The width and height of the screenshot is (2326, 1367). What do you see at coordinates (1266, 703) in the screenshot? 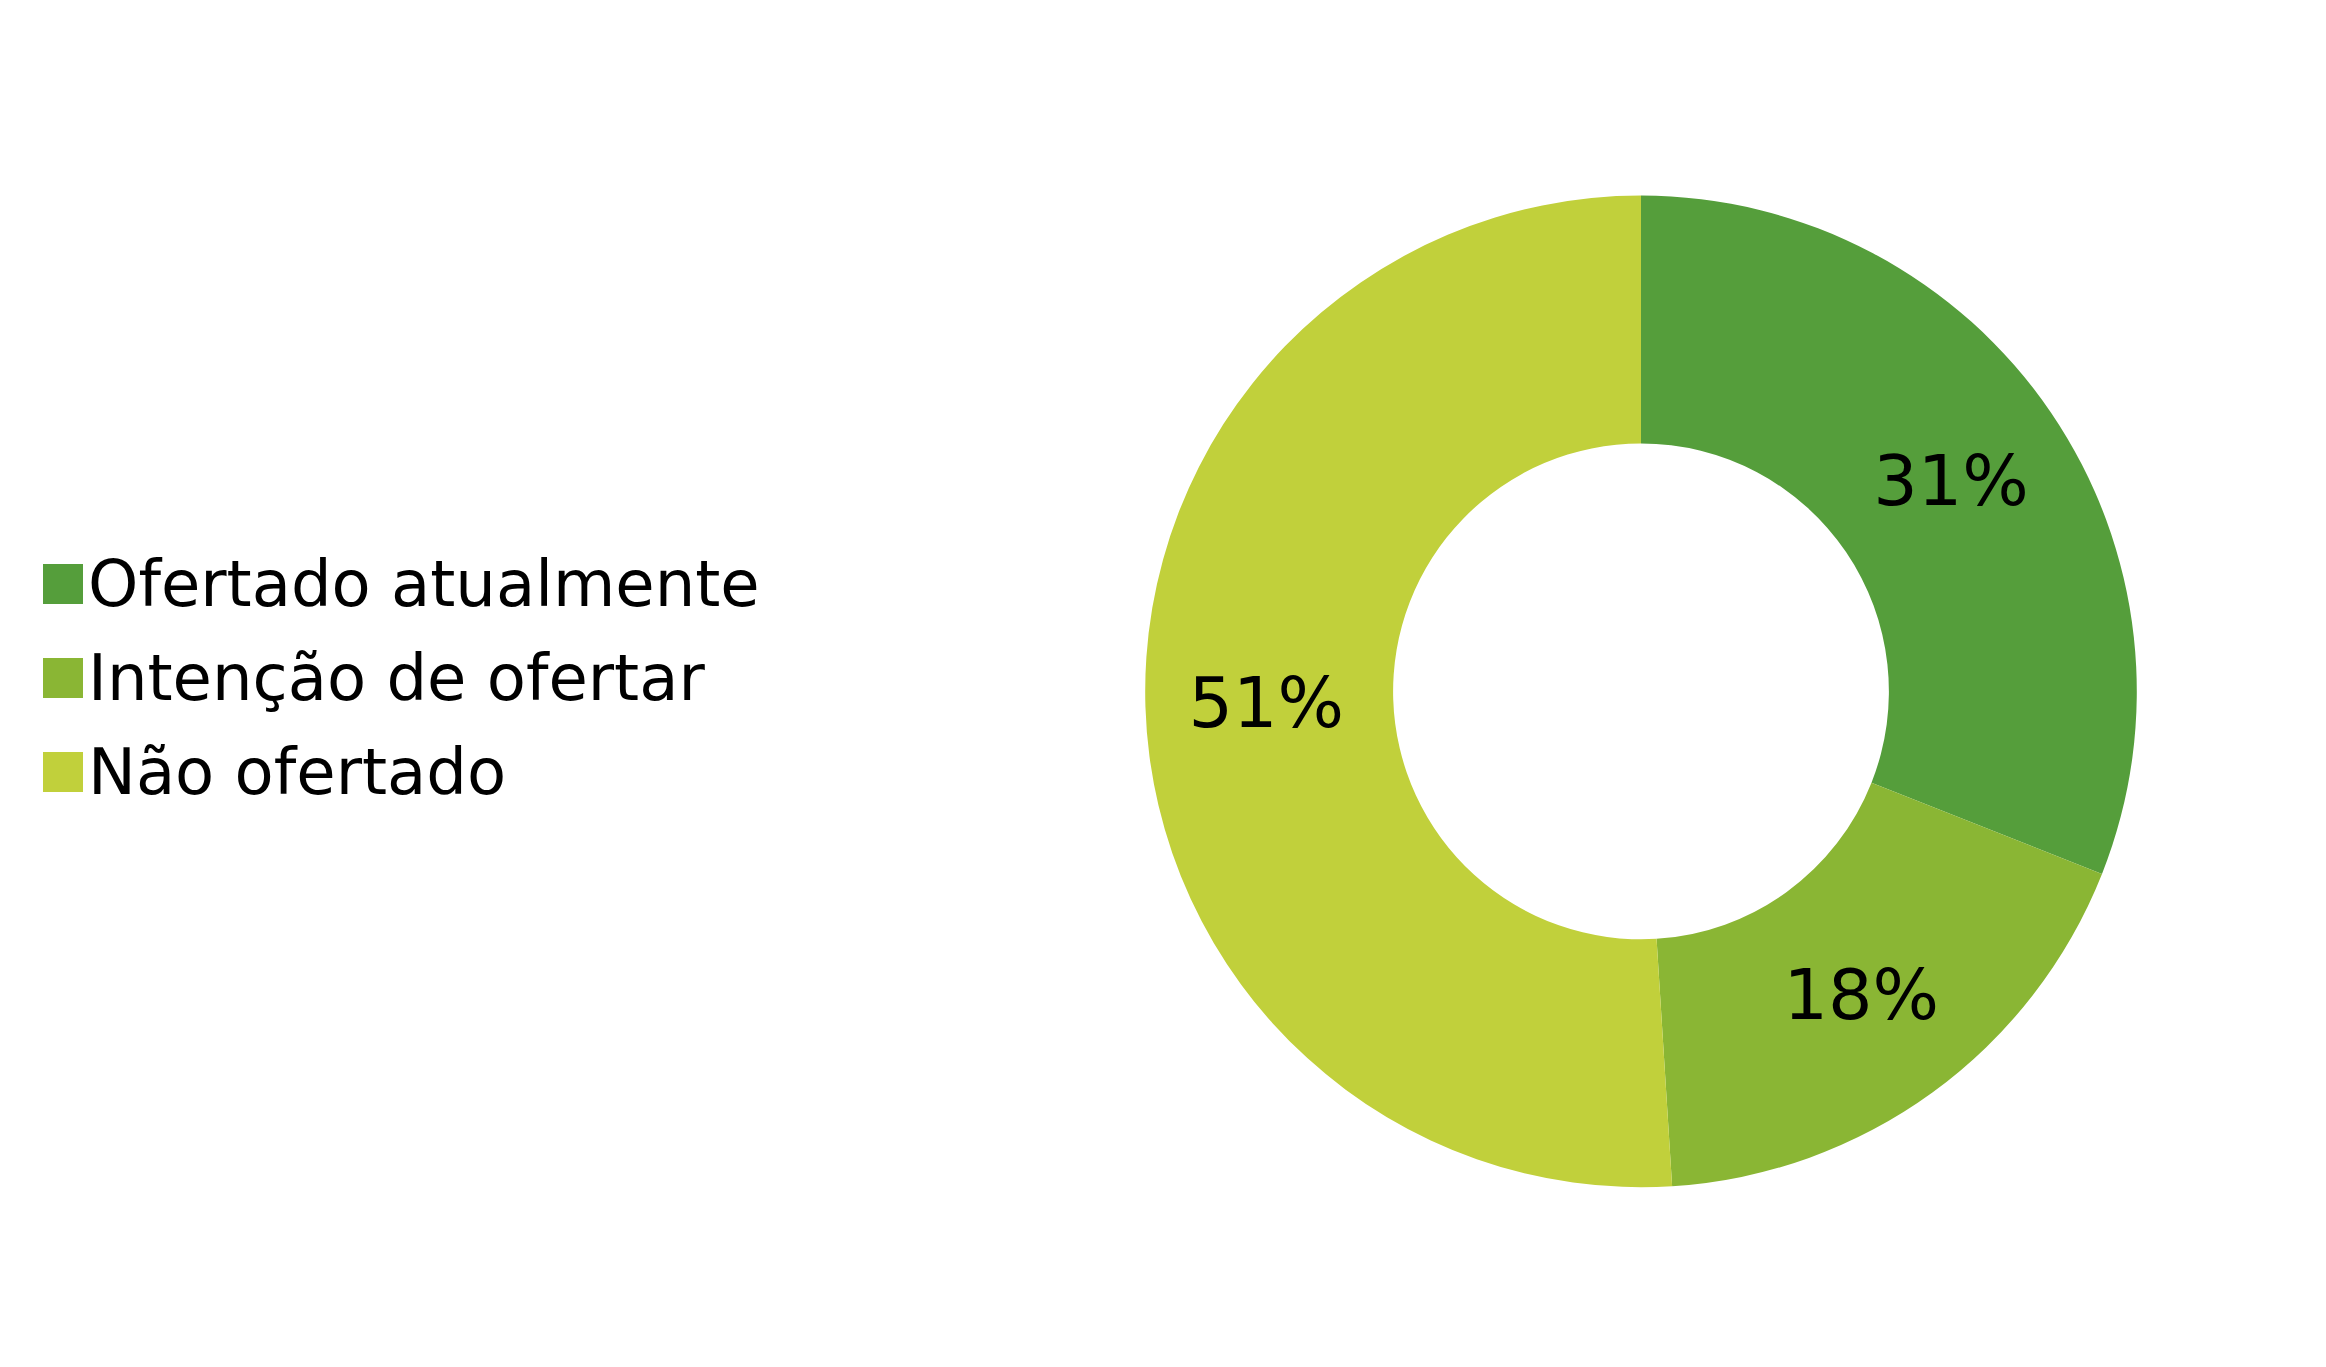
I see `data-label: 51%` at bounding box center [1266, 703].